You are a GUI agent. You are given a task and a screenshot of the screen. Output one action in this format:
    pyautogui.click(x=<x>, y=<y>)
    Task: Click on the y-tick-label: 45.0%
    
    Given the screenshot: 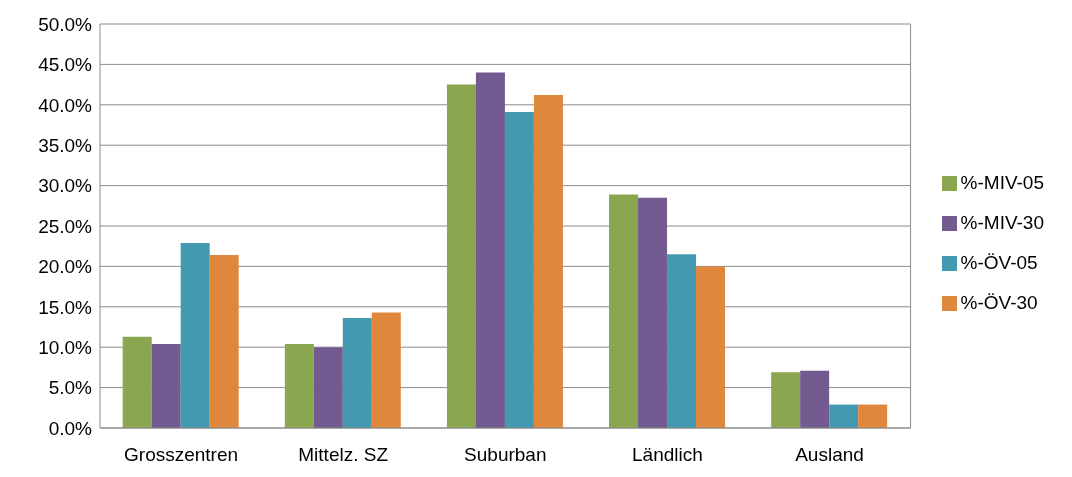 What is the action you would take?
    pyautogui.click(x=65, y=65)
    